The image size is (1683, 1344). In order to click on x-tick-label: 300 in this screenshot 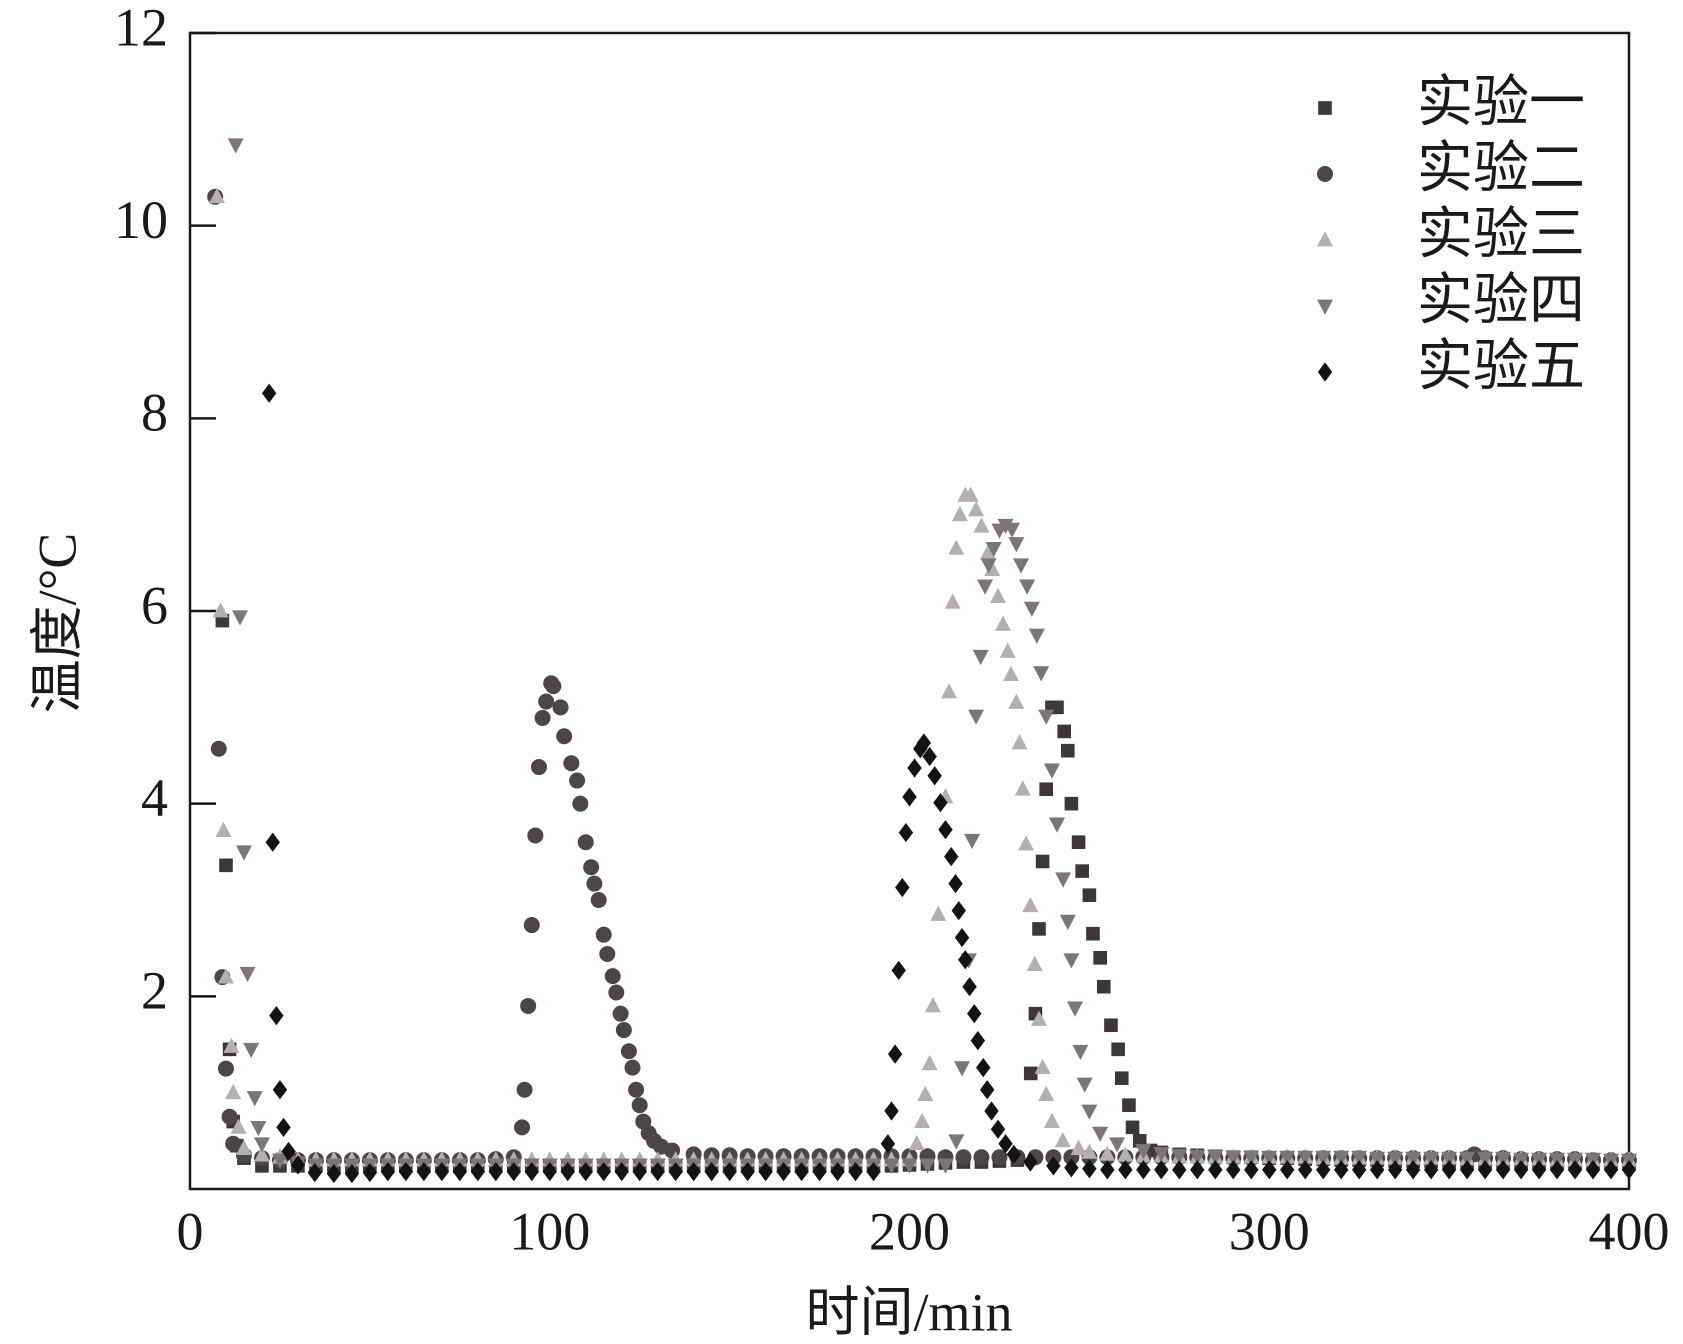, I will do `click(1269, 1231)`.